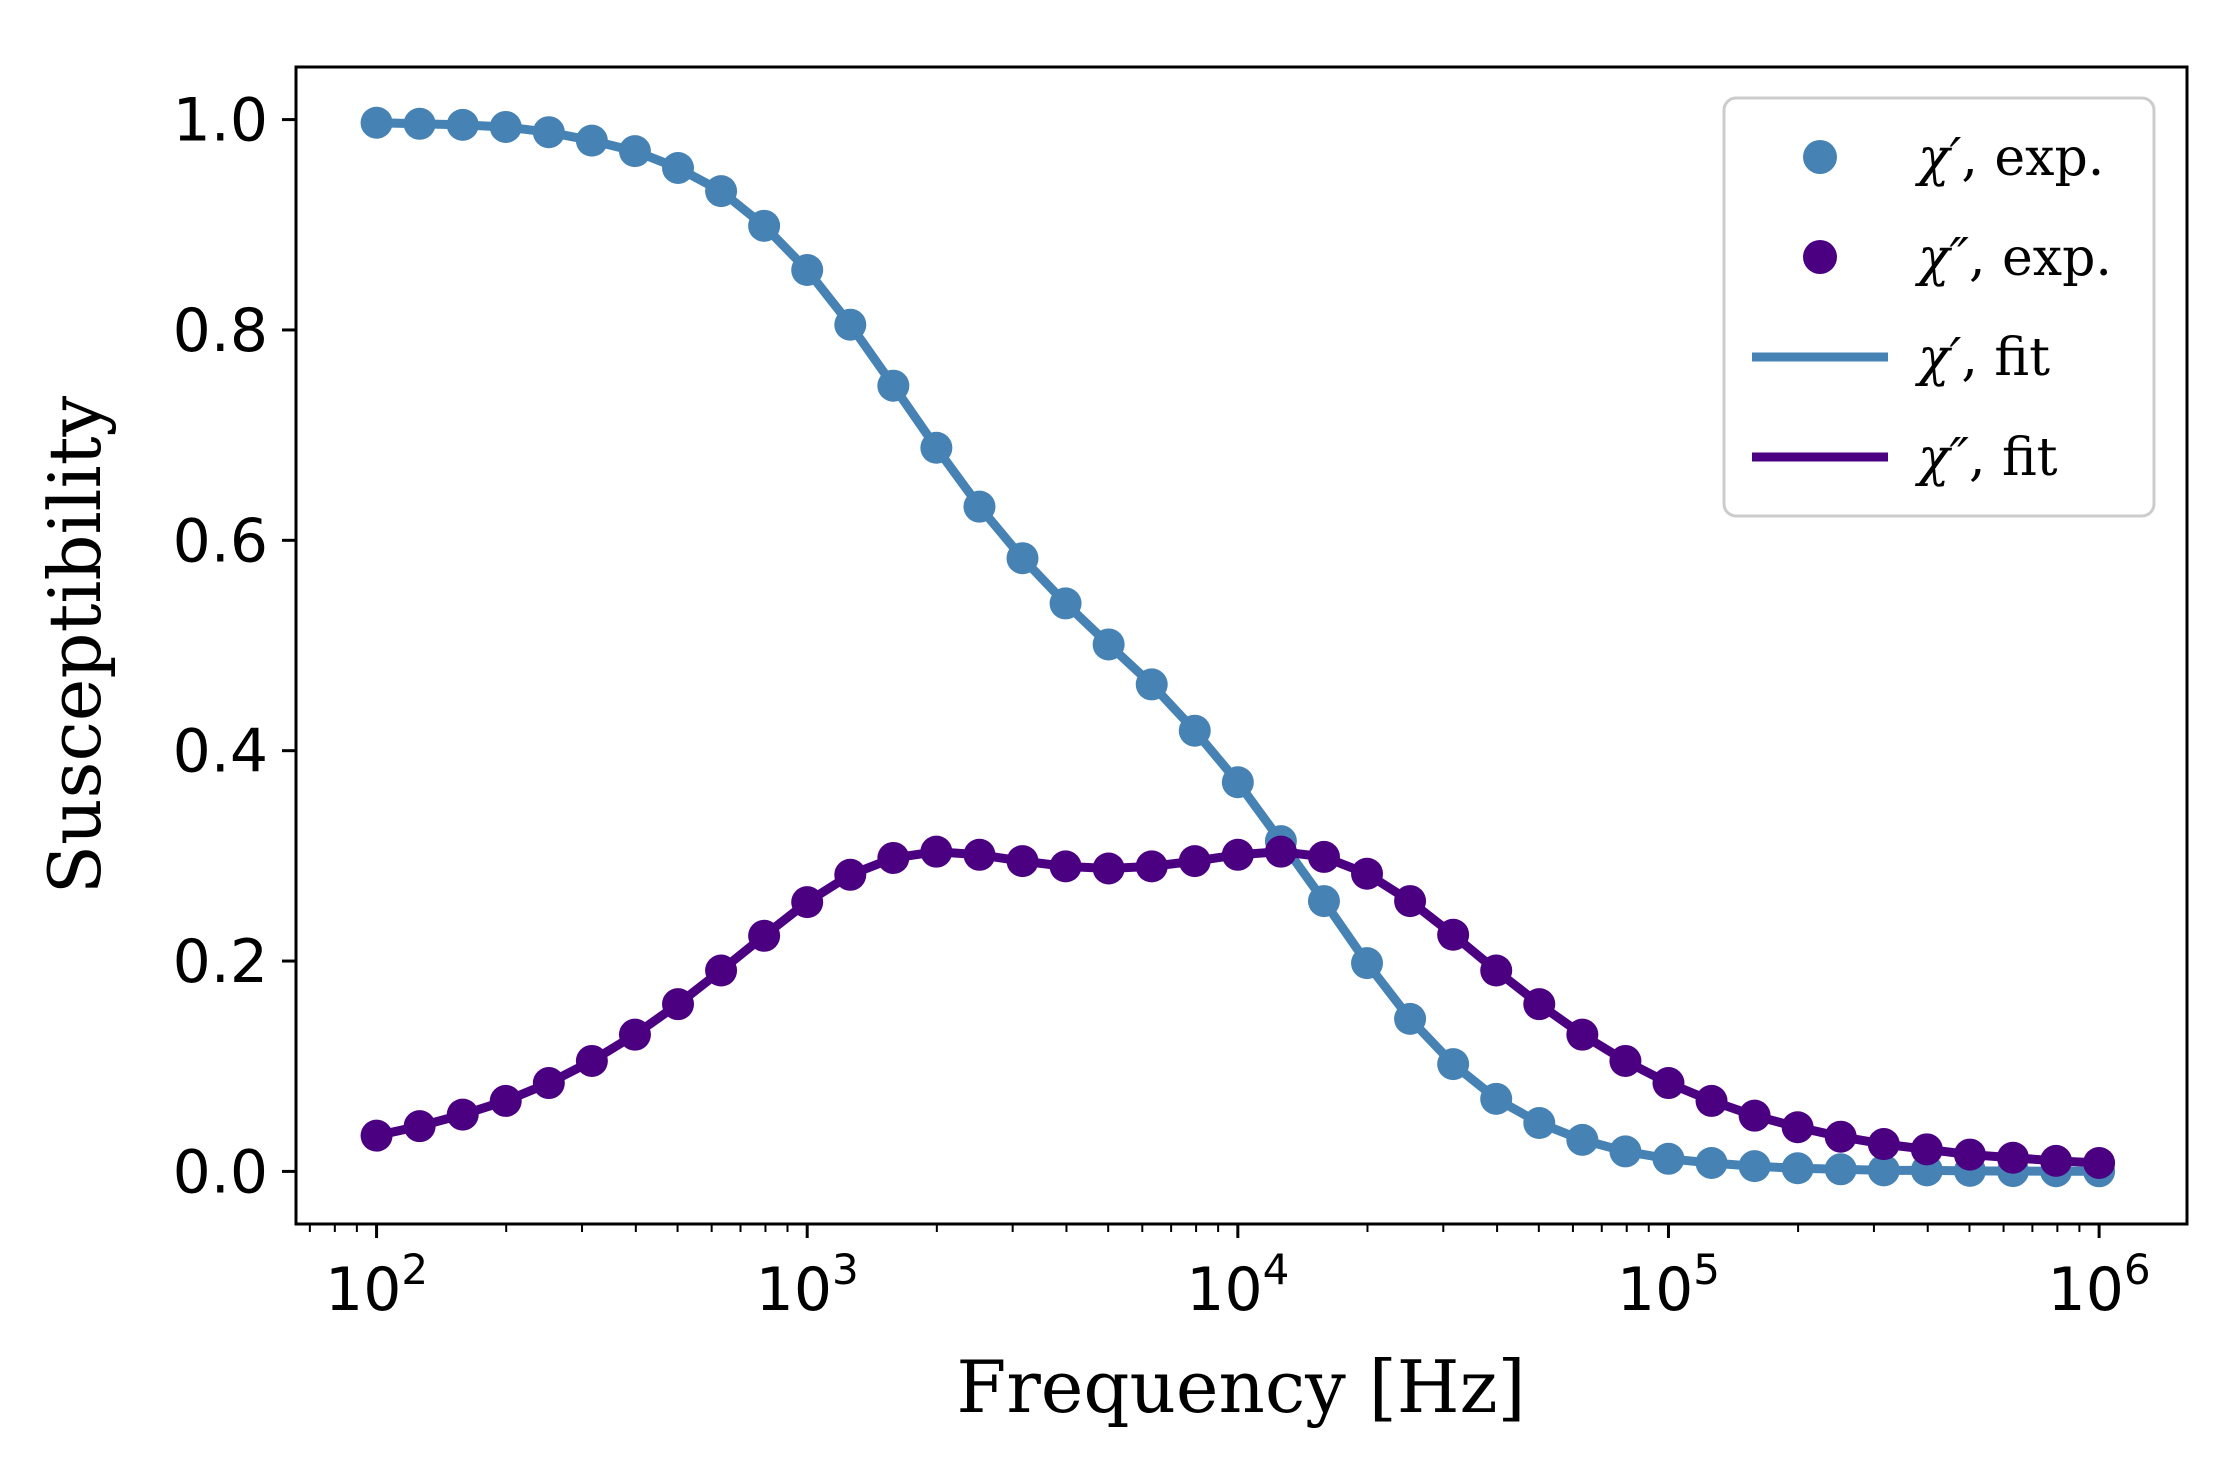 The image size is (2234, 1457). I want to click on x-axis-title: Frequency [Hz], so click(1240, 1387).